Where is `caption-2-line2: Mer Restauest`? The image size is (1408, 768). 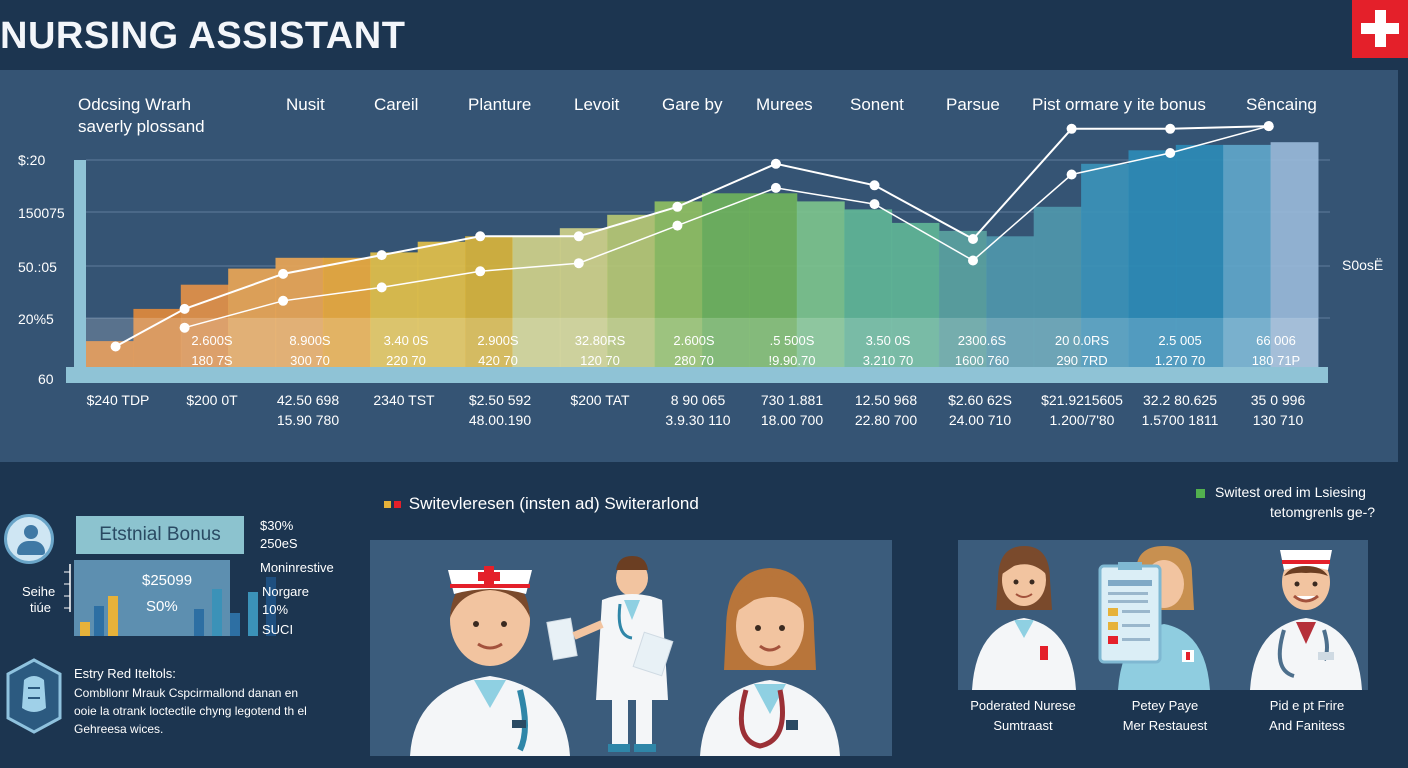
caption-2-line2: Mer Restauest is located at coordinates (1165, 725).